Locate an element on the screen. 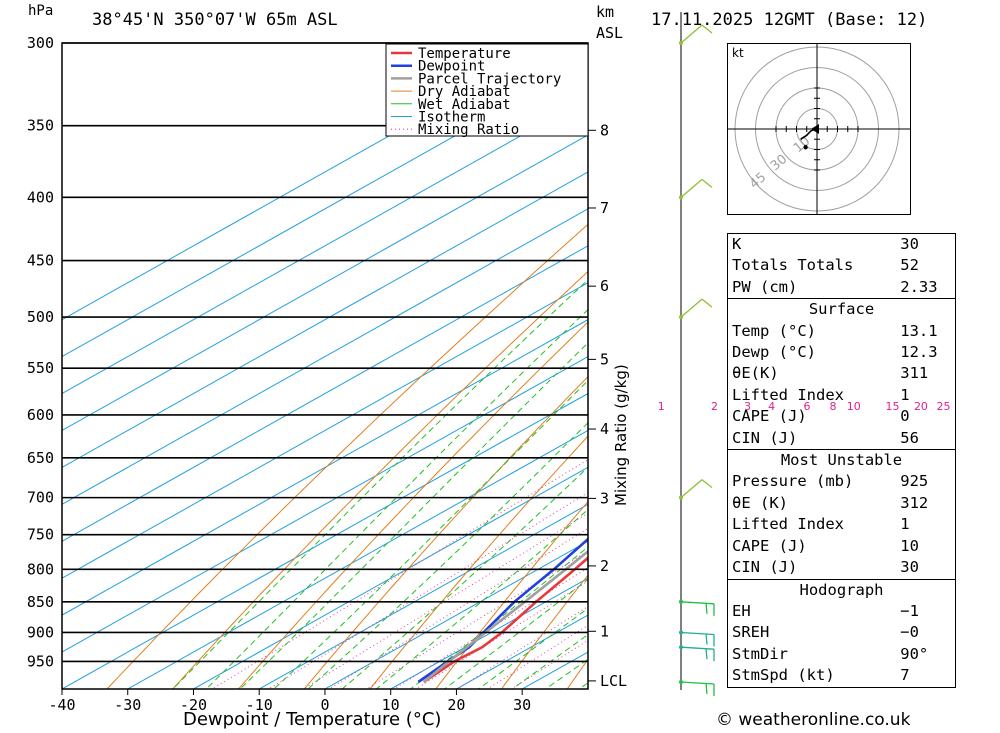 Image resolution: width=1000 pixels, height=733 pixels. x-tick-label: 30 is located at coordinates (522, 705).